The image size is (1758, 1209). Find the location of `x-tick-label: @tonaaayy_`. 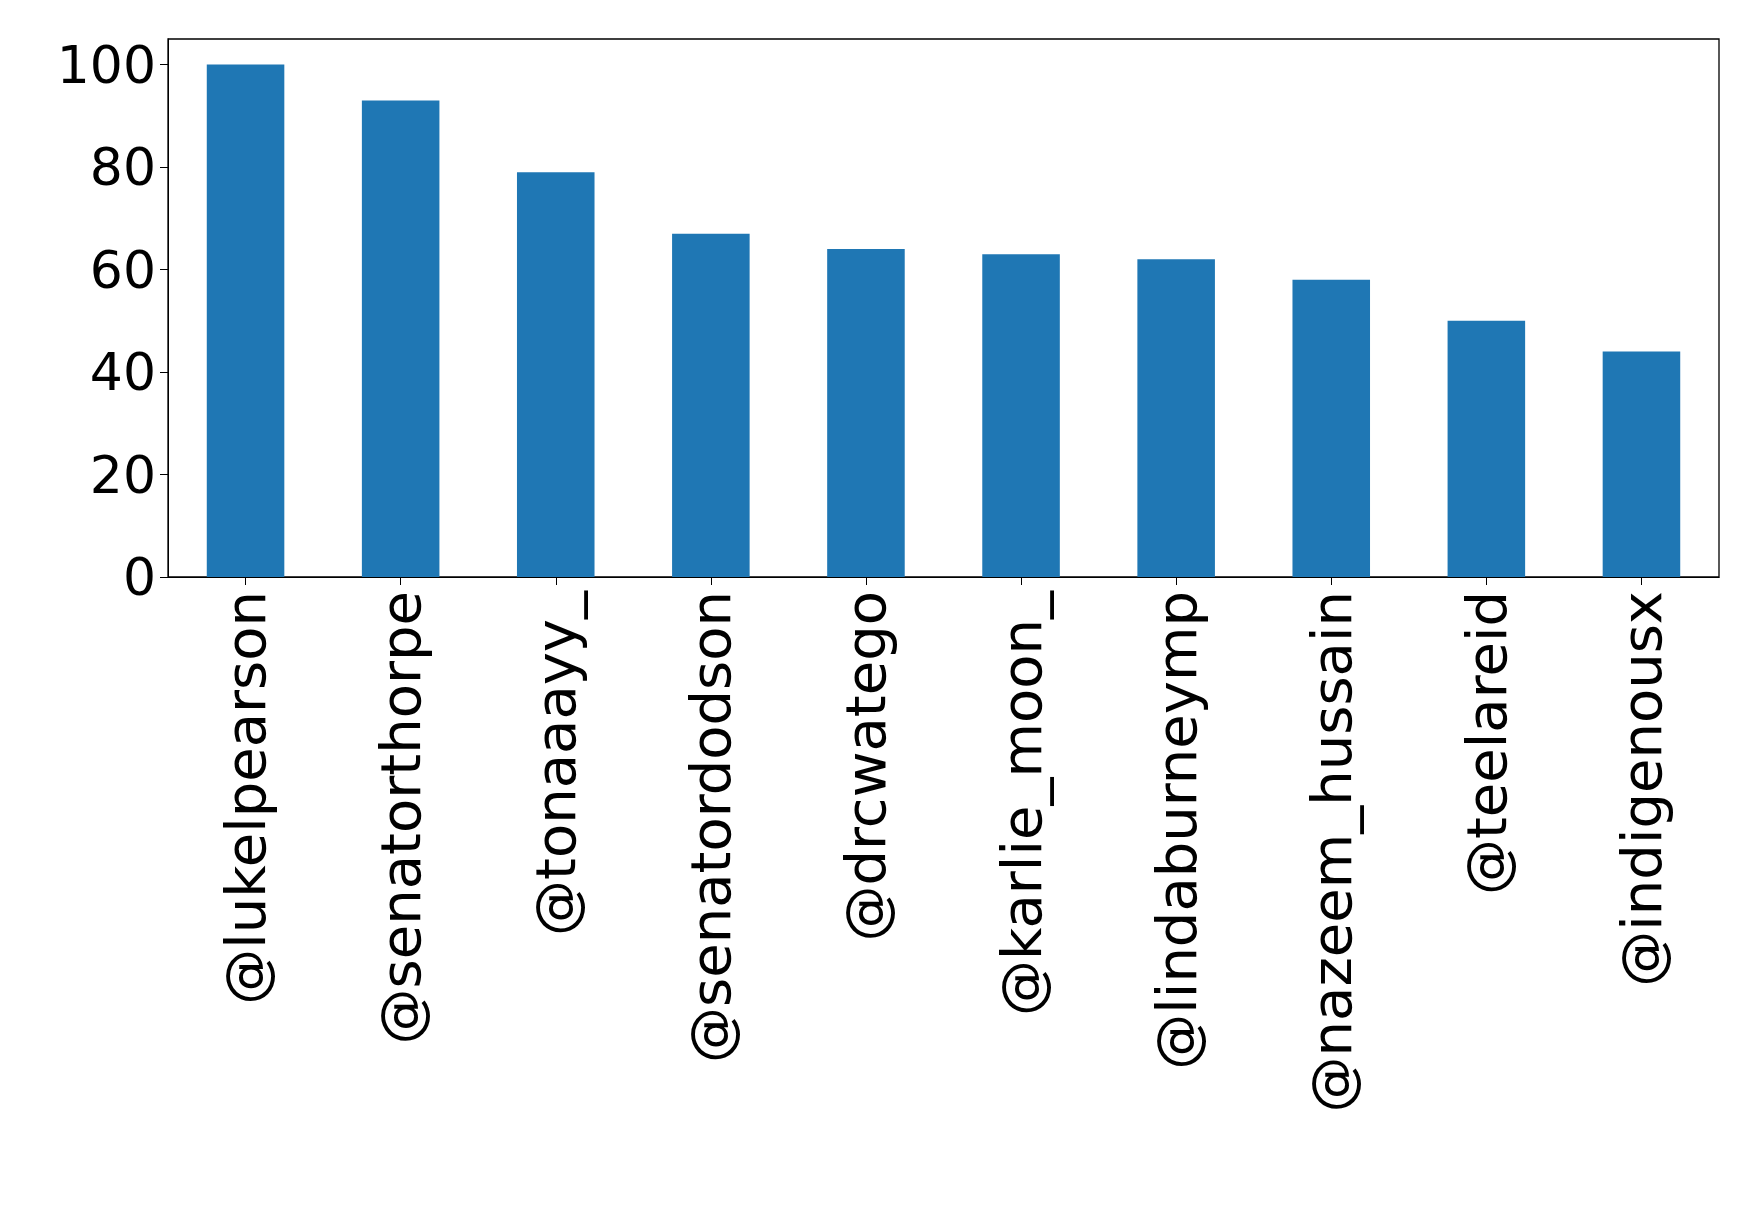

x-tick-label: @tonaaayy_ is located at coordinates (556, 763).